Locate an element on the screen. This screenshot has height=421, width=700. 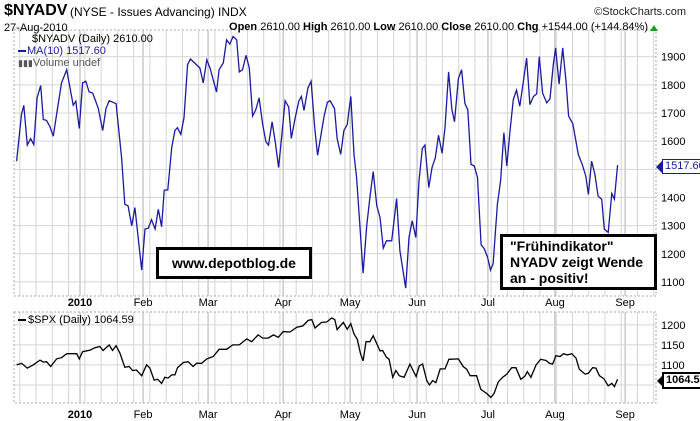
ma-x-tick-label: Mar is located at coordinates (208, 303).